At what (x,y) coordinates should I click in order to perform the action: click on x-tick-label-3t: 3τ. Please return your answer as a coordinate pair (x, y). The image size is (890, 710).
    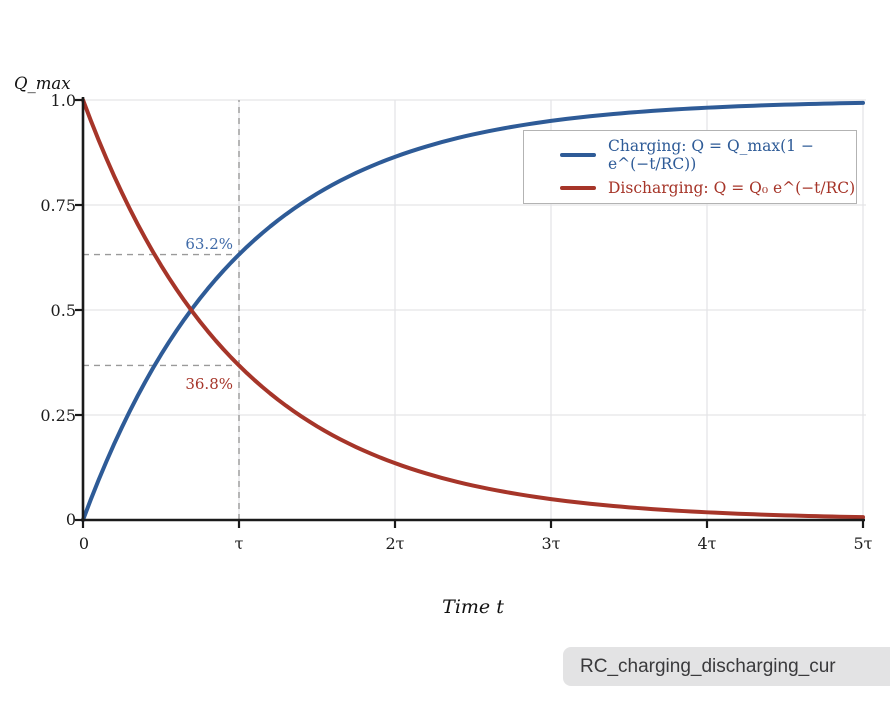
    Looking at the image, I should click on (550, 543).